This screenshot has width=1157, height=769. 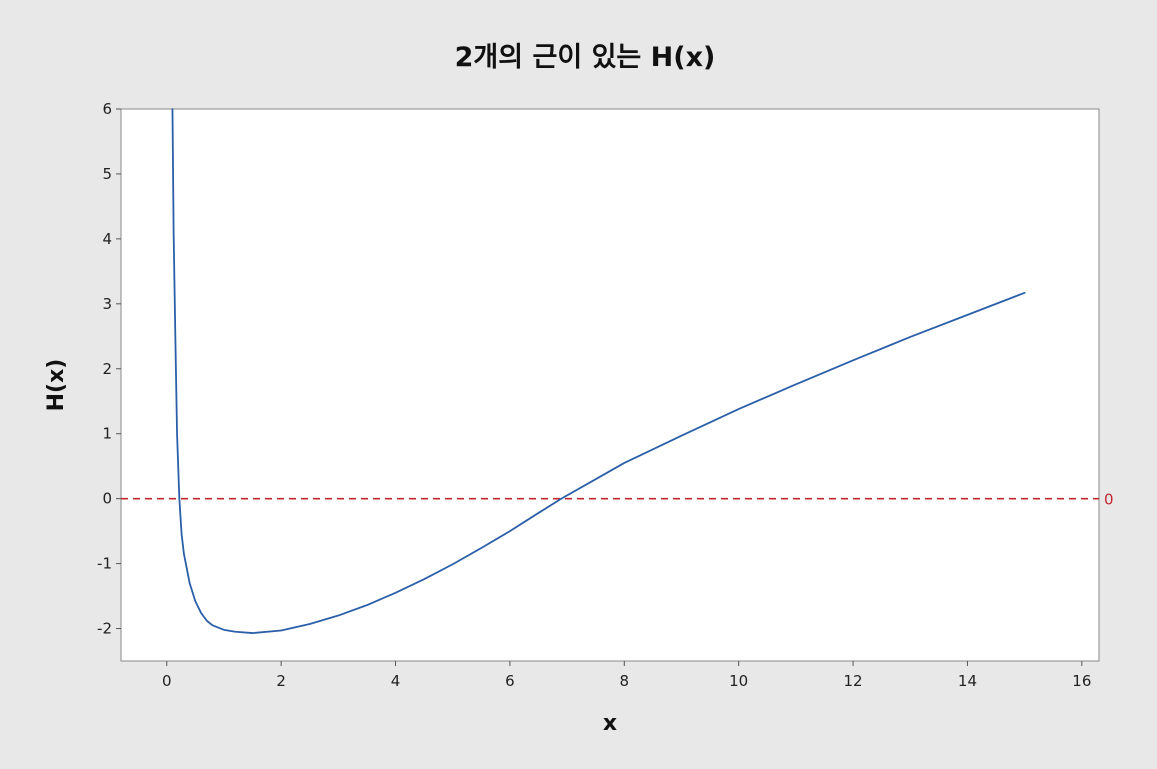 I want to click on x-tick-label: 4, so click(x=396, y=681).